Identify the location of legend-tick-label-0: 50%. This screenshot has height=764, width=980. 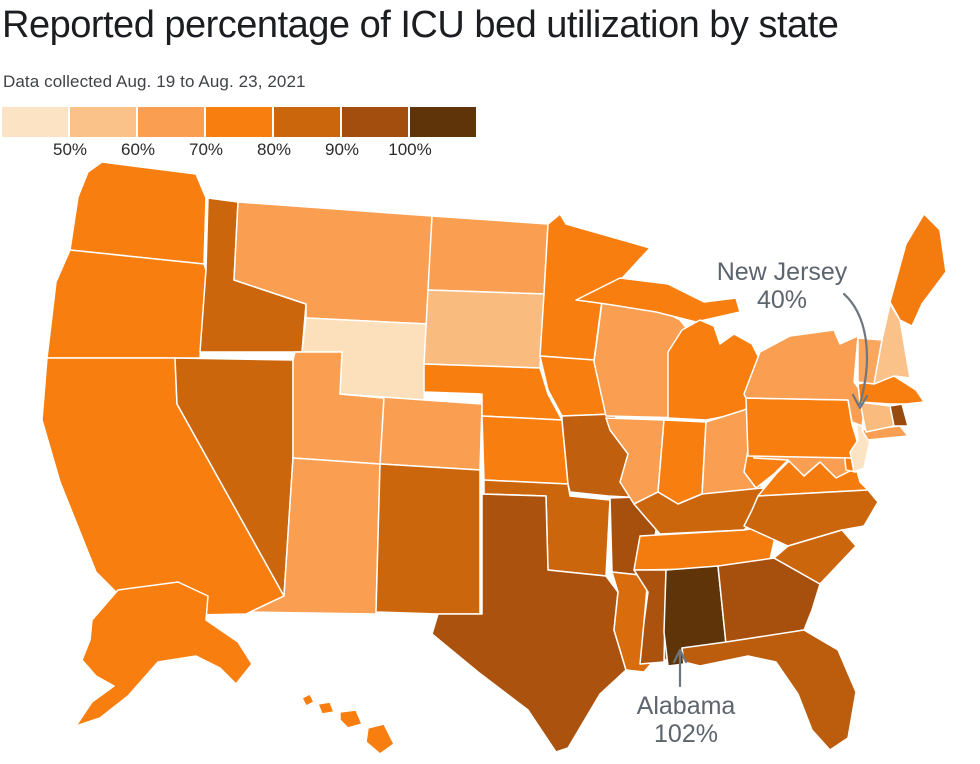
(70, 149).